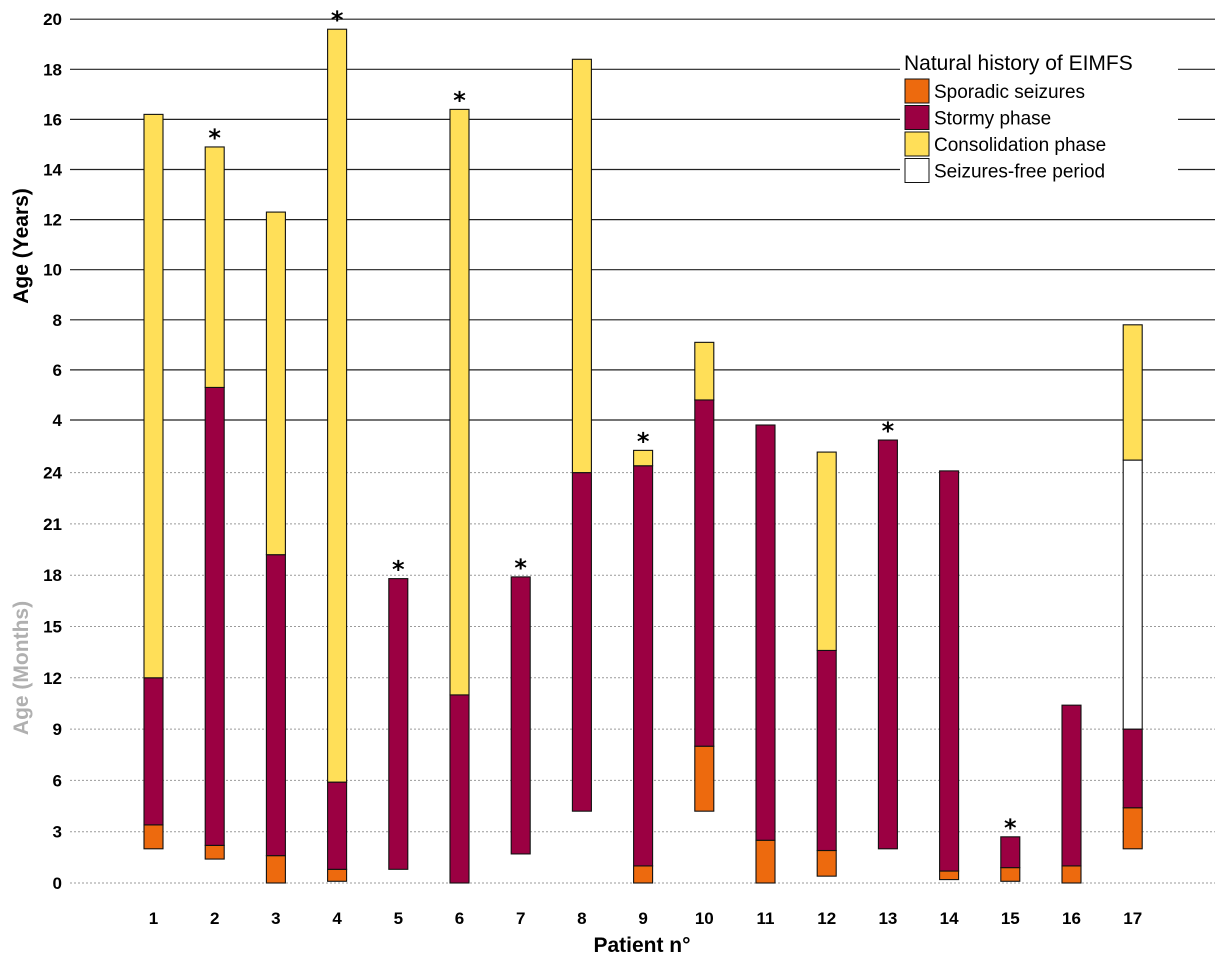 This screenshot has width=1224, height=961. I want to click on bar-segment-9-sporadic, so click(643, 874).